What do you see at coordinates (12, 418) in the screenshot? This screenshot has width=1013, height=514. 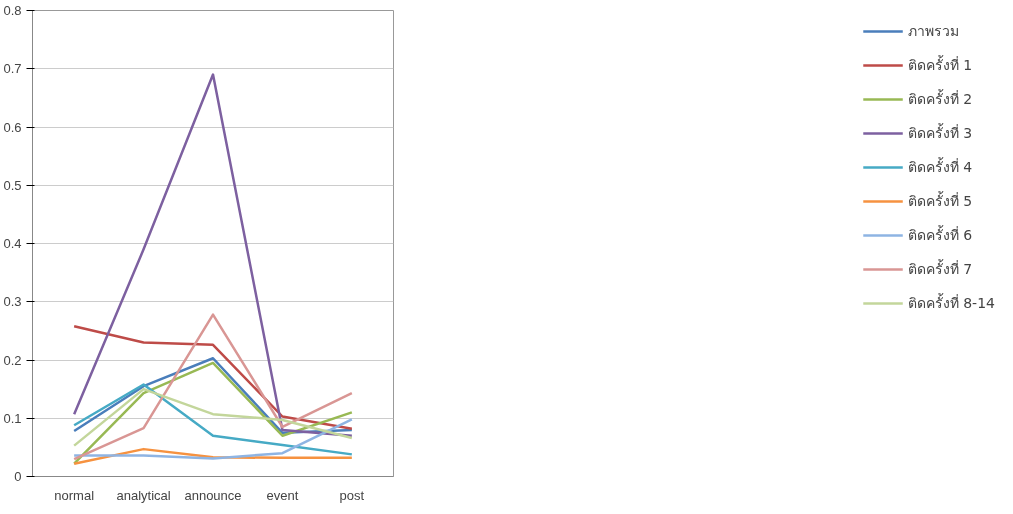 I see `y-tick-label: 0.1` at bounding box center [12, 418].